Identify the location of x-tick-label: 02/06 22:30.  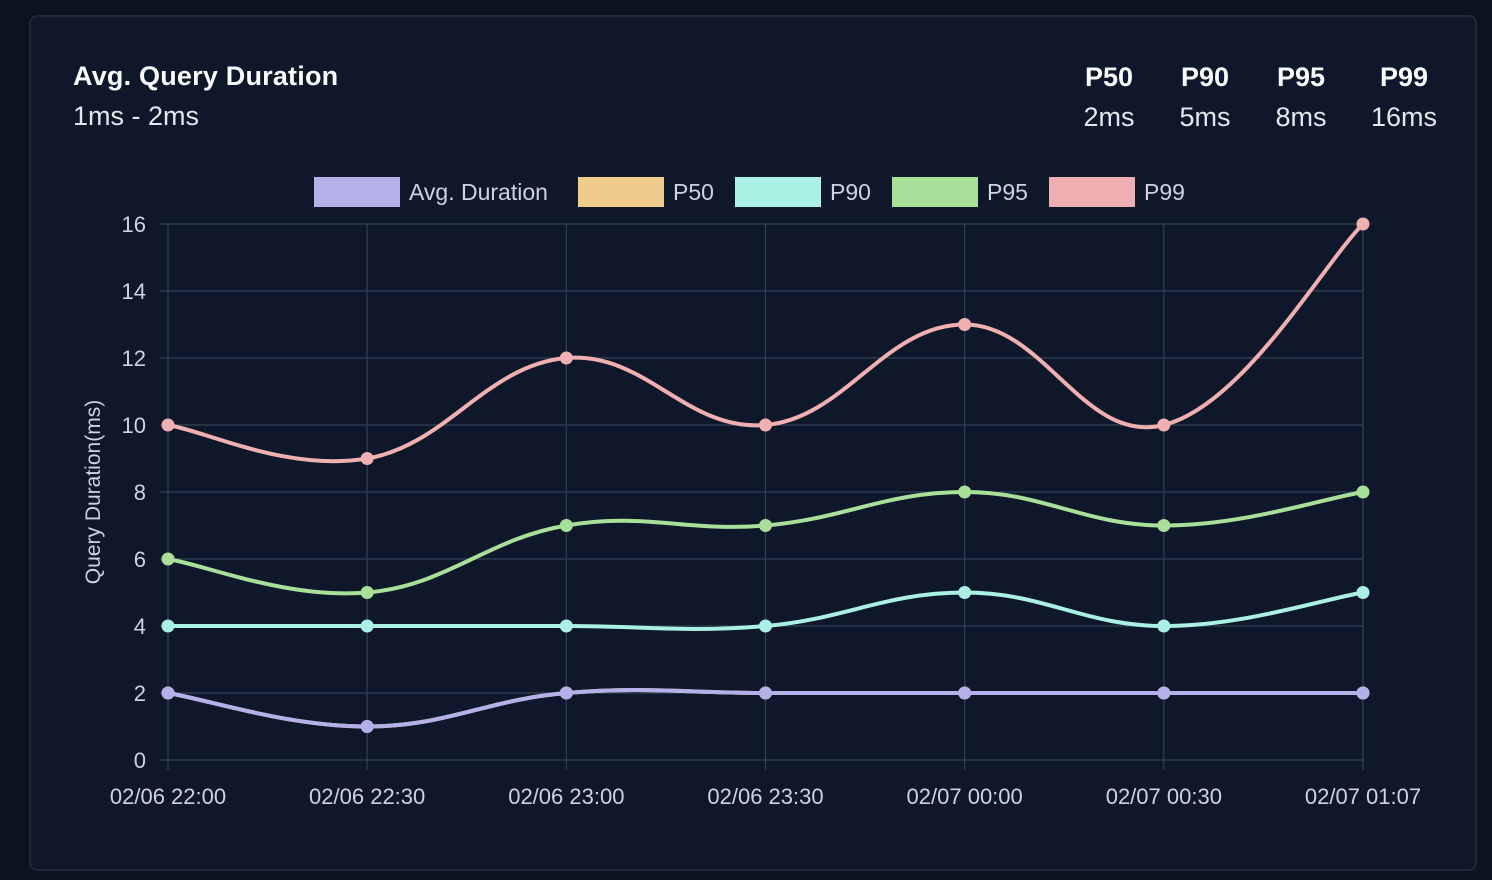
(367, 796).